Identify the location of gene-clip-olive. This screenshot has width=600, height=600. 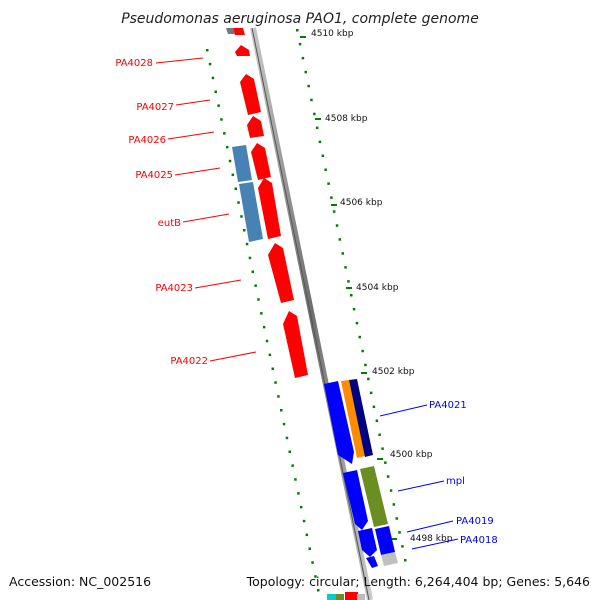
(340, 597).